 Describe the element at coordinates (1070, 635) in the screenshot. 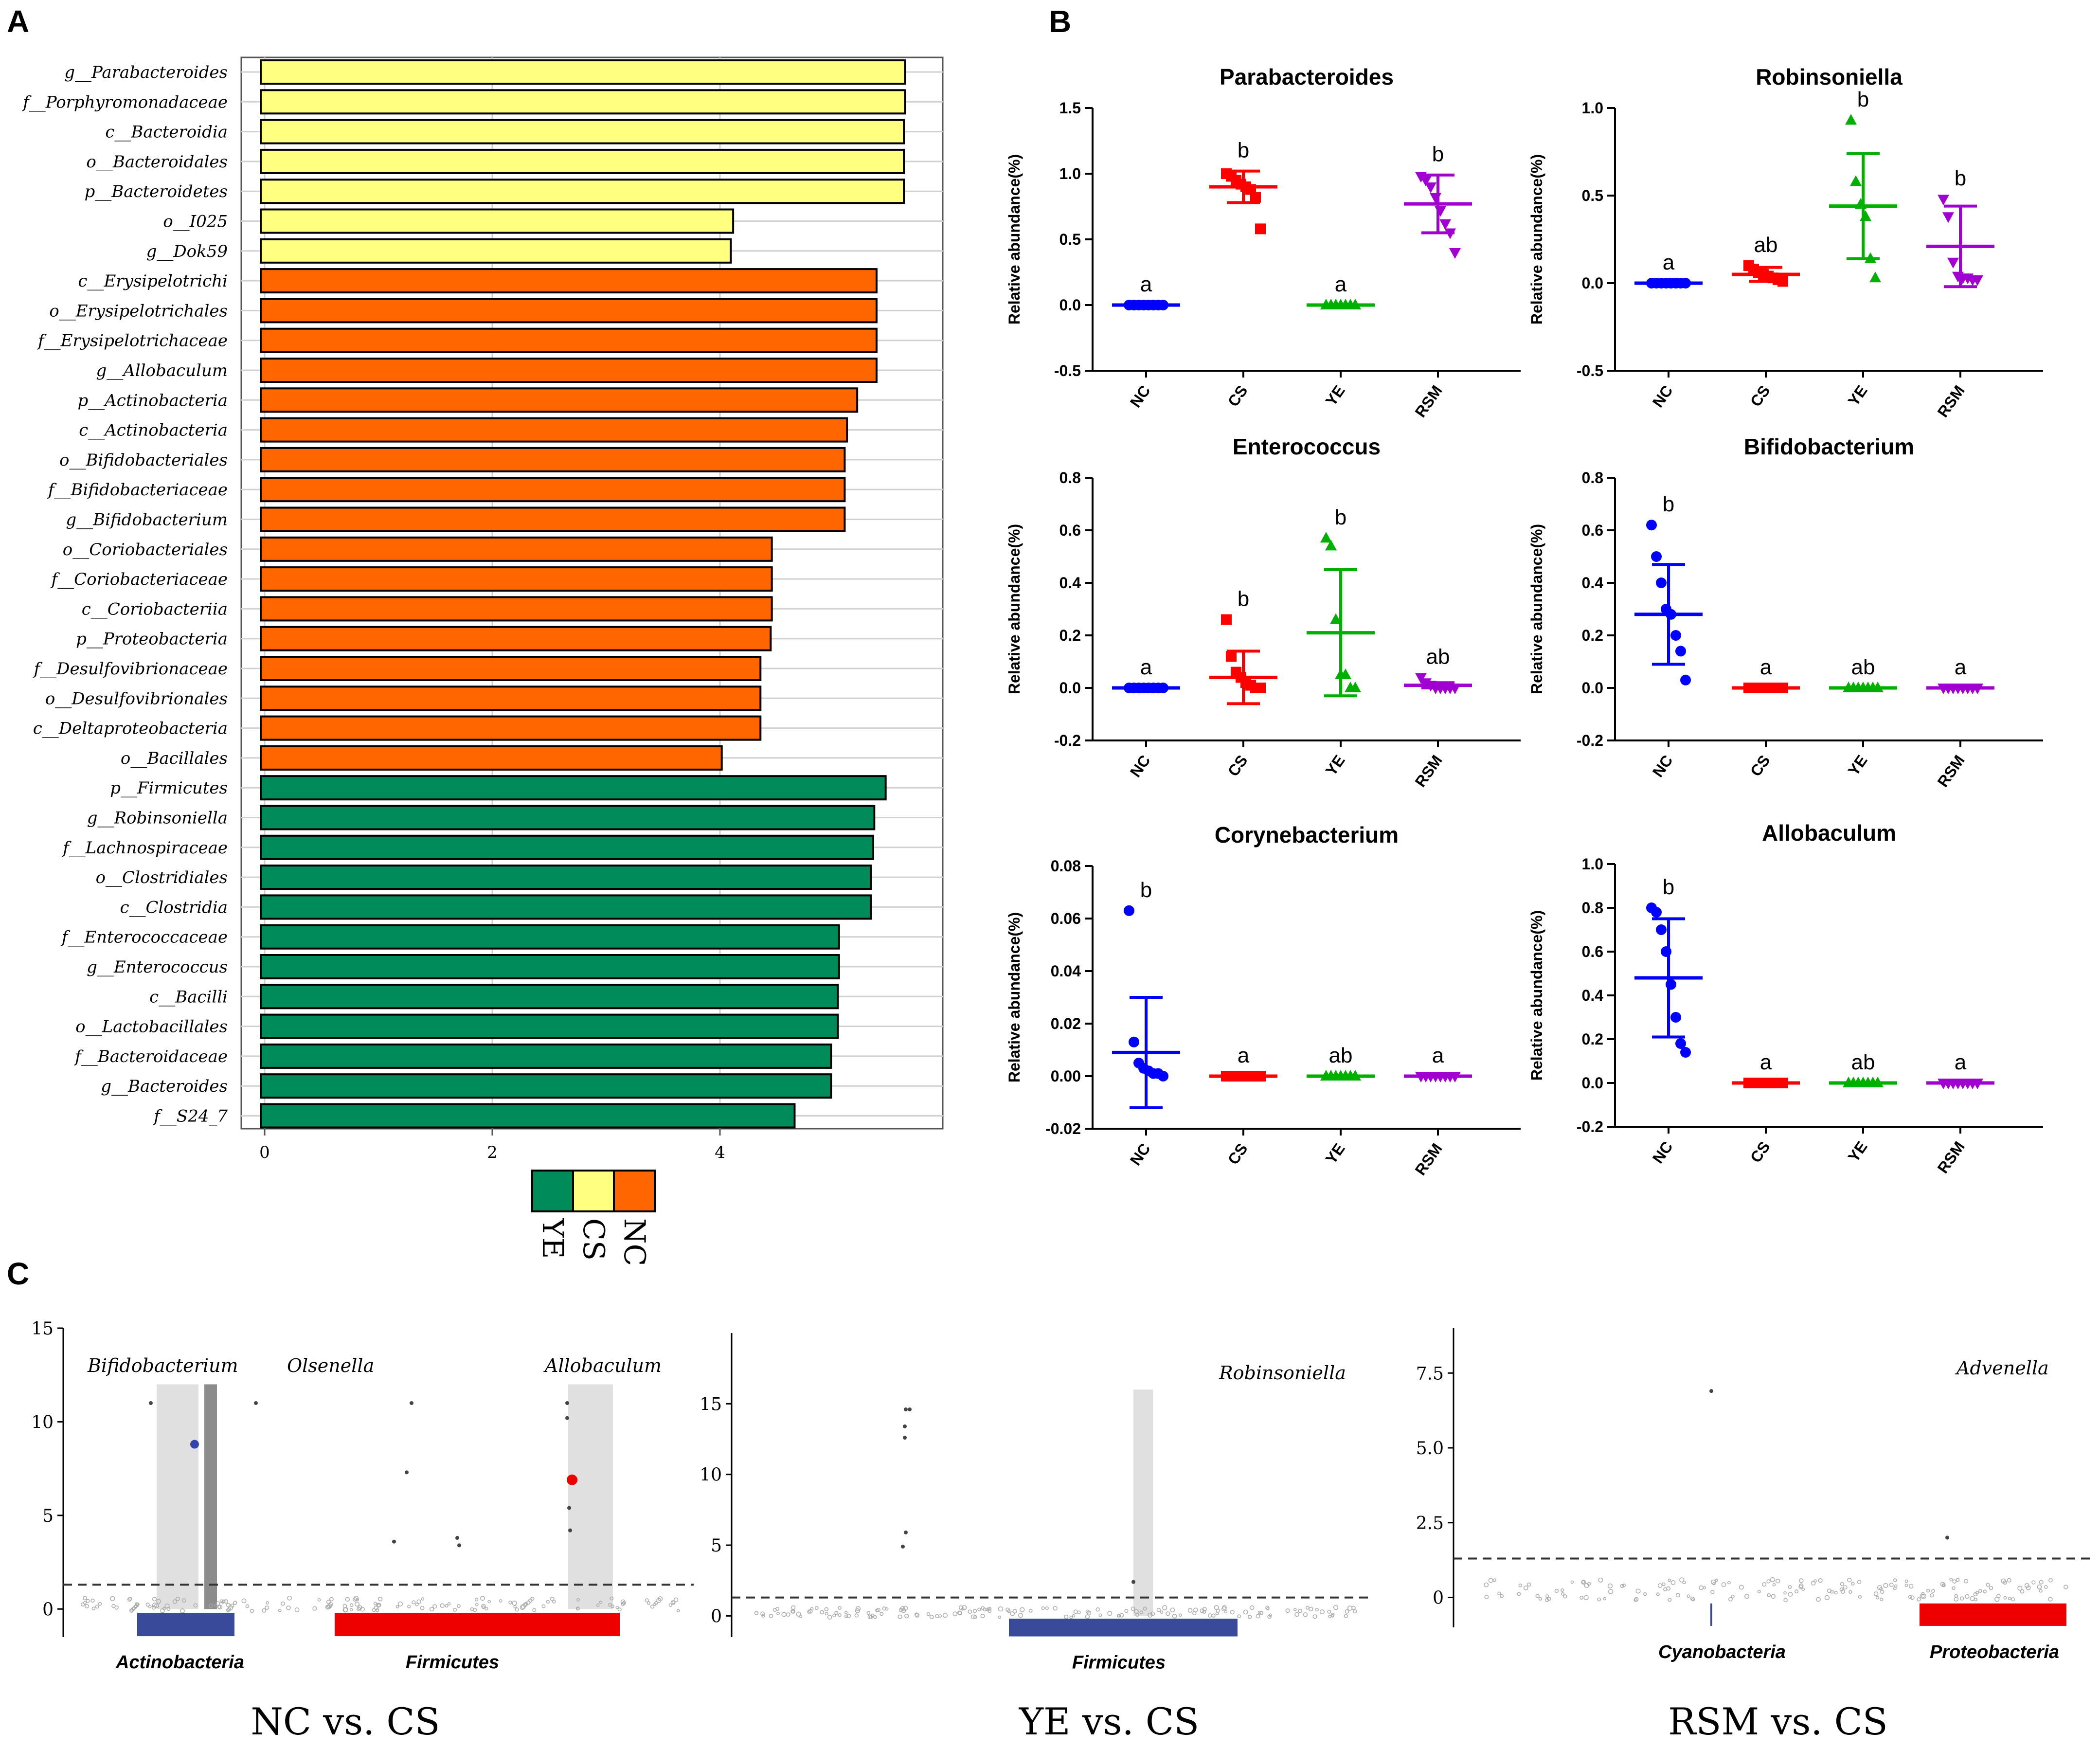

I see `scatter-ytick-0-2: 0.2` at that location.